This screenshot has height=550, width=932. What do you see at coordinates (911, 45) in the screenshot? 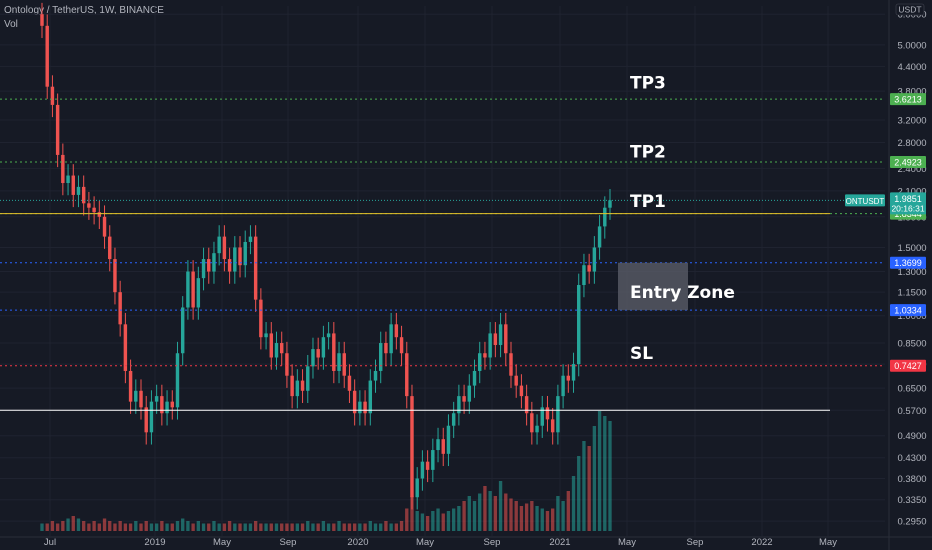
I see `y-tick-label: 5.0000` at bounding box center [911, 45].